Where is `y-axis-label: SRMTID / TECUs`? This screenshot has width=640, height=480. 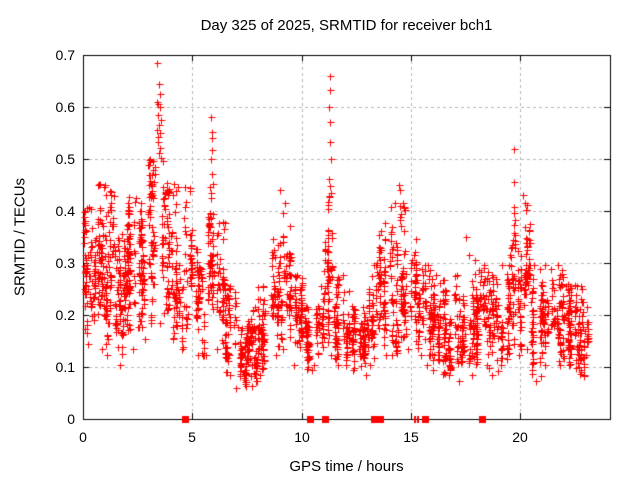 y-axis-label: SRMTID / TECUs is located at coordinates (20, 237).